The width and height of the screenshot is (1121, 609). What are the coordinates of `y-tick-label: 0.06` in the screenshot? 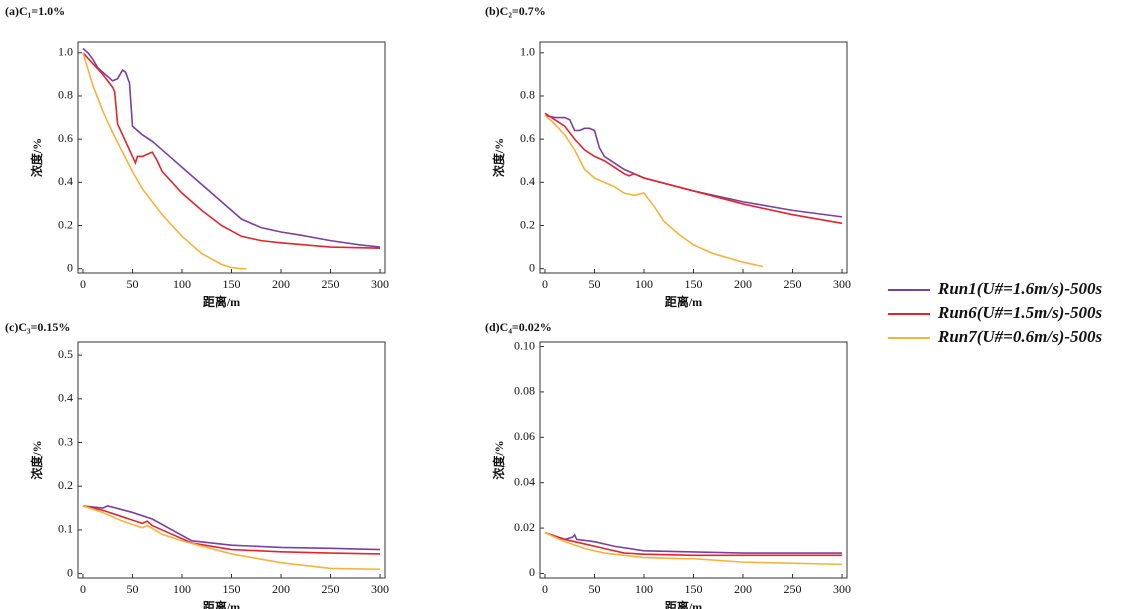 It's located at (524, 436).